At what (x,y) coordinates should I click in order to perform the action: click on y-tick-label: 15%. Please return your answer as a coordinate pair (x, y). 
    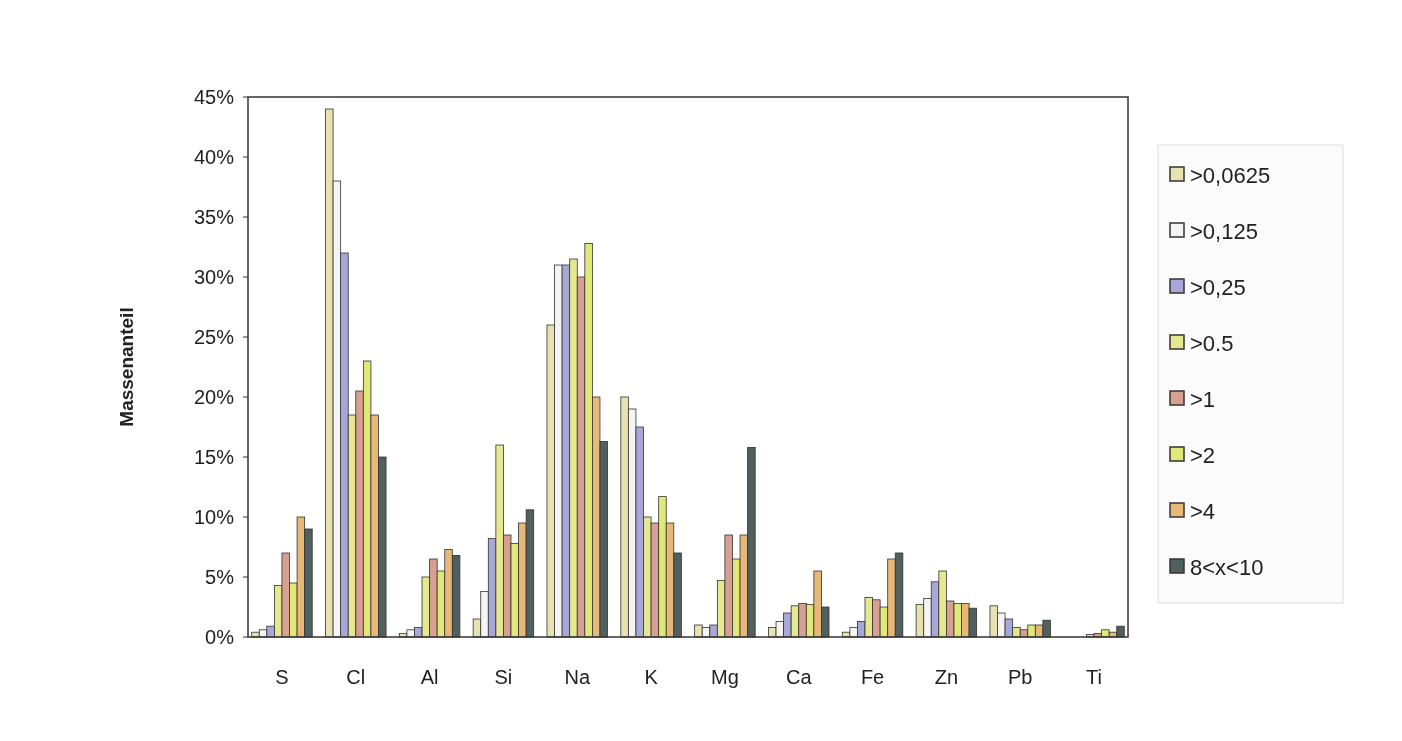
    Looking at the image, I should click on (214, 457).